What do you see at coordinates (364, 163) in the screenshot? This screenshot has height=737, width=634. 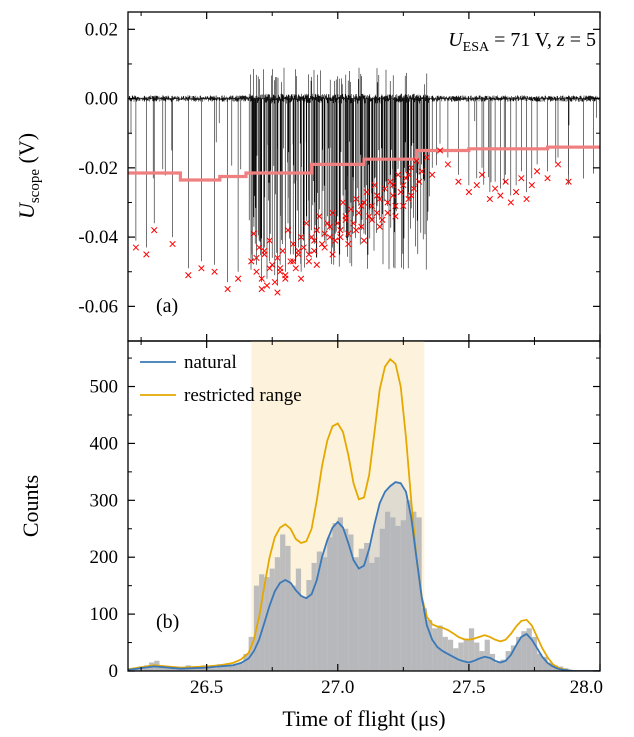 I see `threshold-line` at bounding box center [364, 163].